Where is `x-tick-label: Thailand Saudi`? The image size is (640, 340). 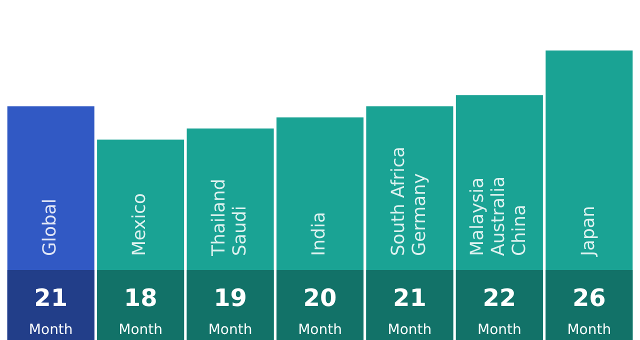
x-tick-label: Thailand Saudi is located at coordinates (229, 217).